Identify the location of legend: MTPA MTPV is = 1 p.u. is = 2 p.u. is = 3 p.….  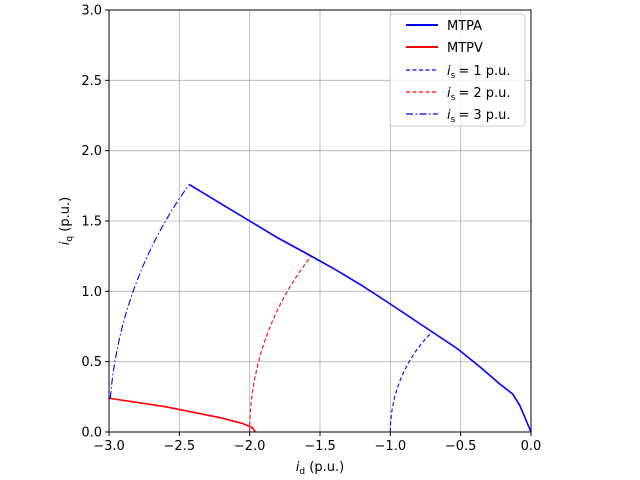
(457, 70).